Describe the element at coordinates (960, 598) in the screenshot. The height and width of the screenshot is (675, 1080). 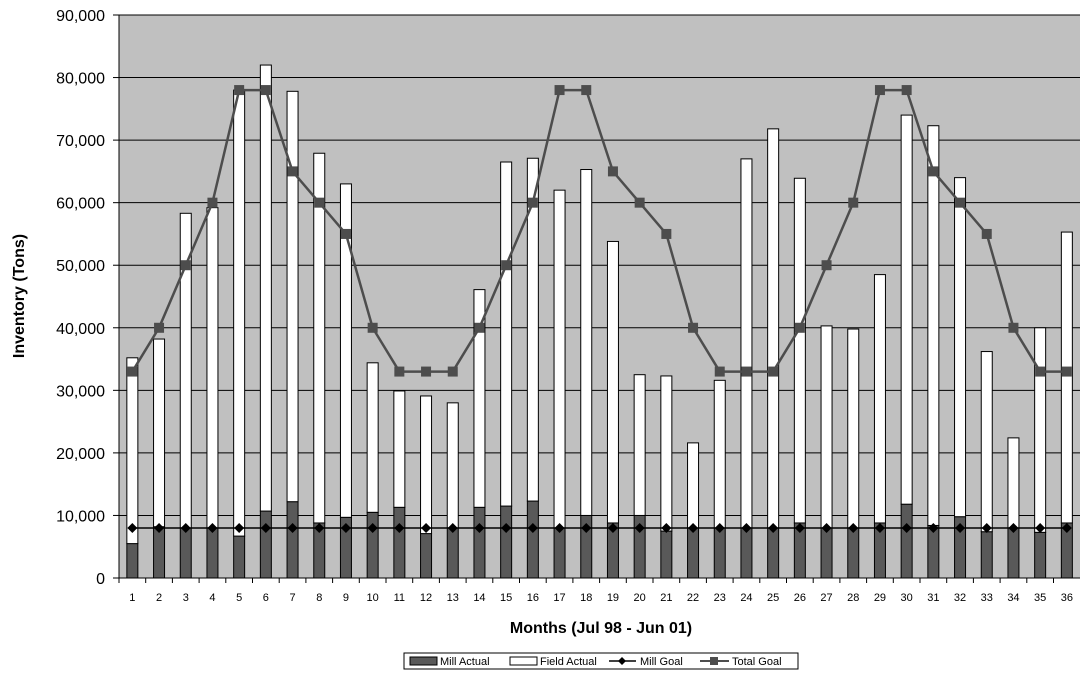
I see `x-tick-label: 32` at that location.